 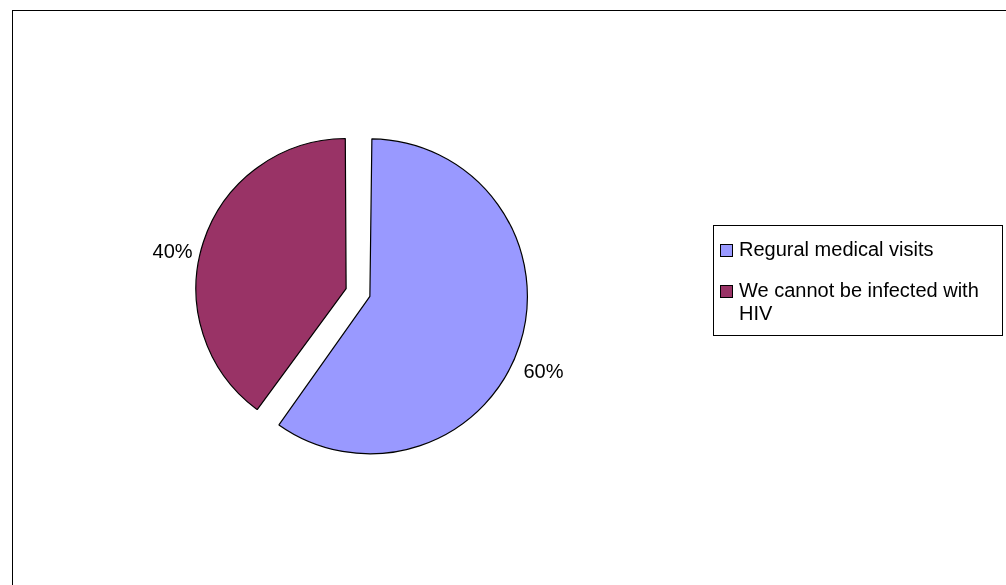 I want to click on legend-label: Regural medical visits, so click(x=836, y=249).